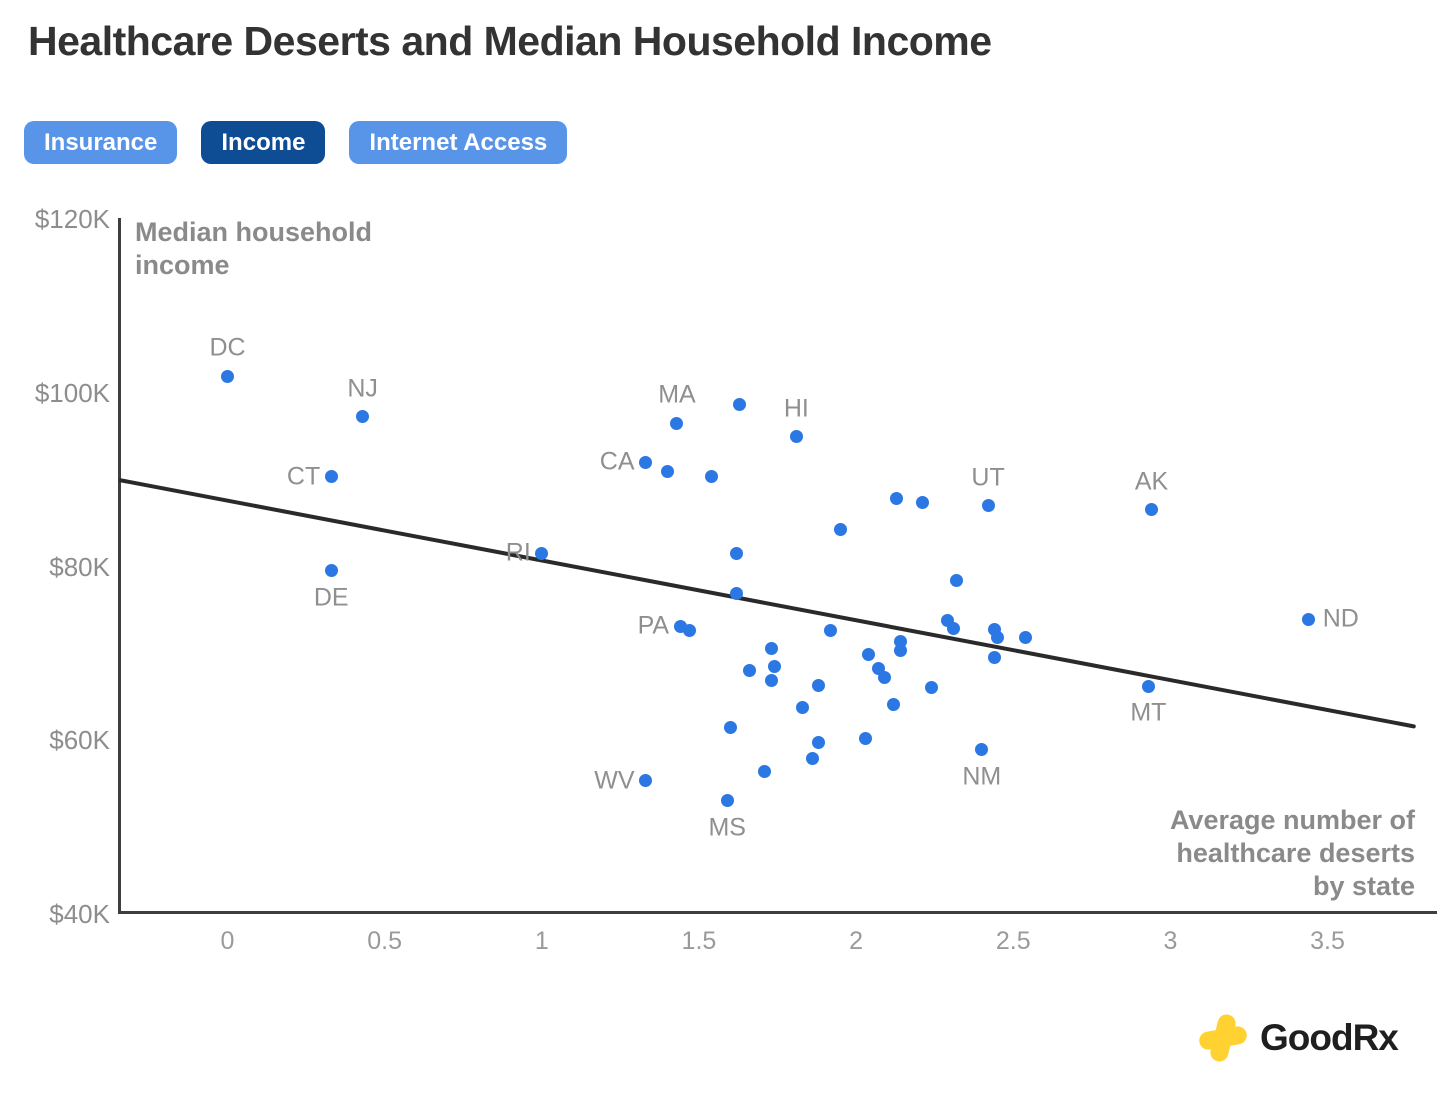  I want to click on data-point-ms, so click(727, 801).